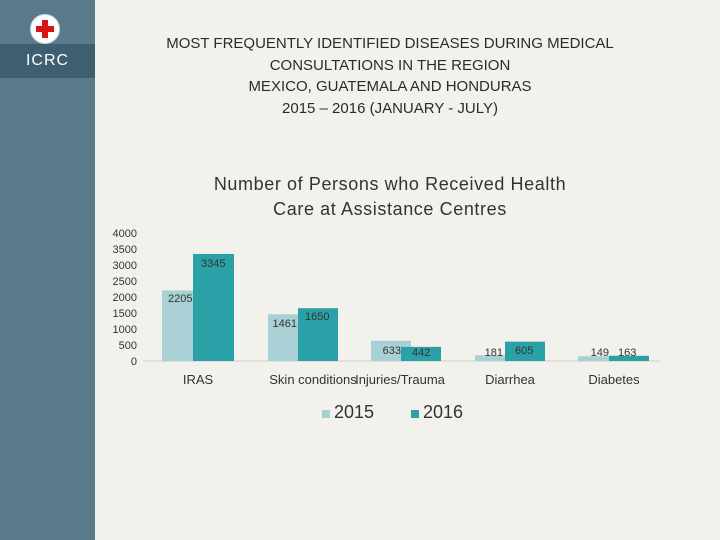  Describe the element at coordinates (627, 353) in the screenshot. I see `data-label: 163` at that location.